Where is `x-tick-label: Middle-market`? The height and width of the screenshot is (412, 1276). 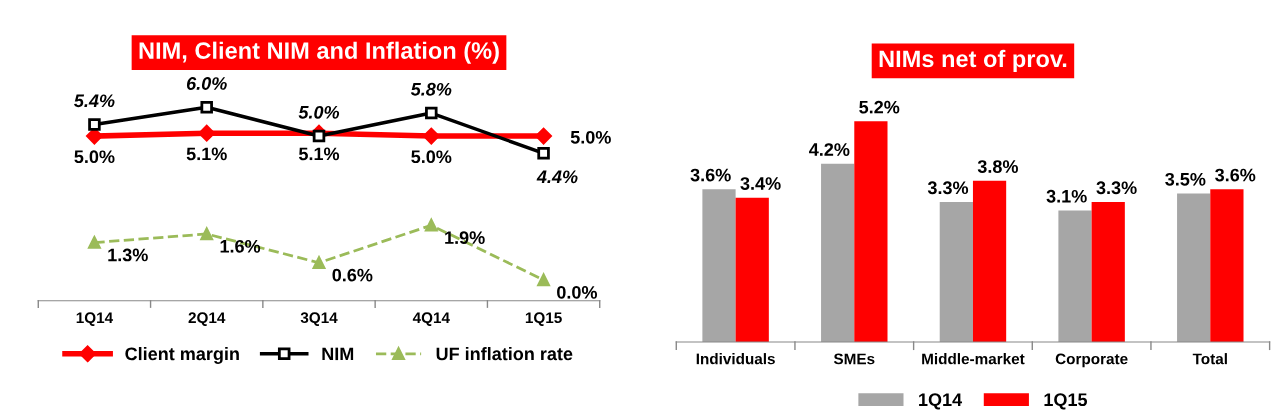
x-tick-label: Middle-market is located at coordinates (973, 359).